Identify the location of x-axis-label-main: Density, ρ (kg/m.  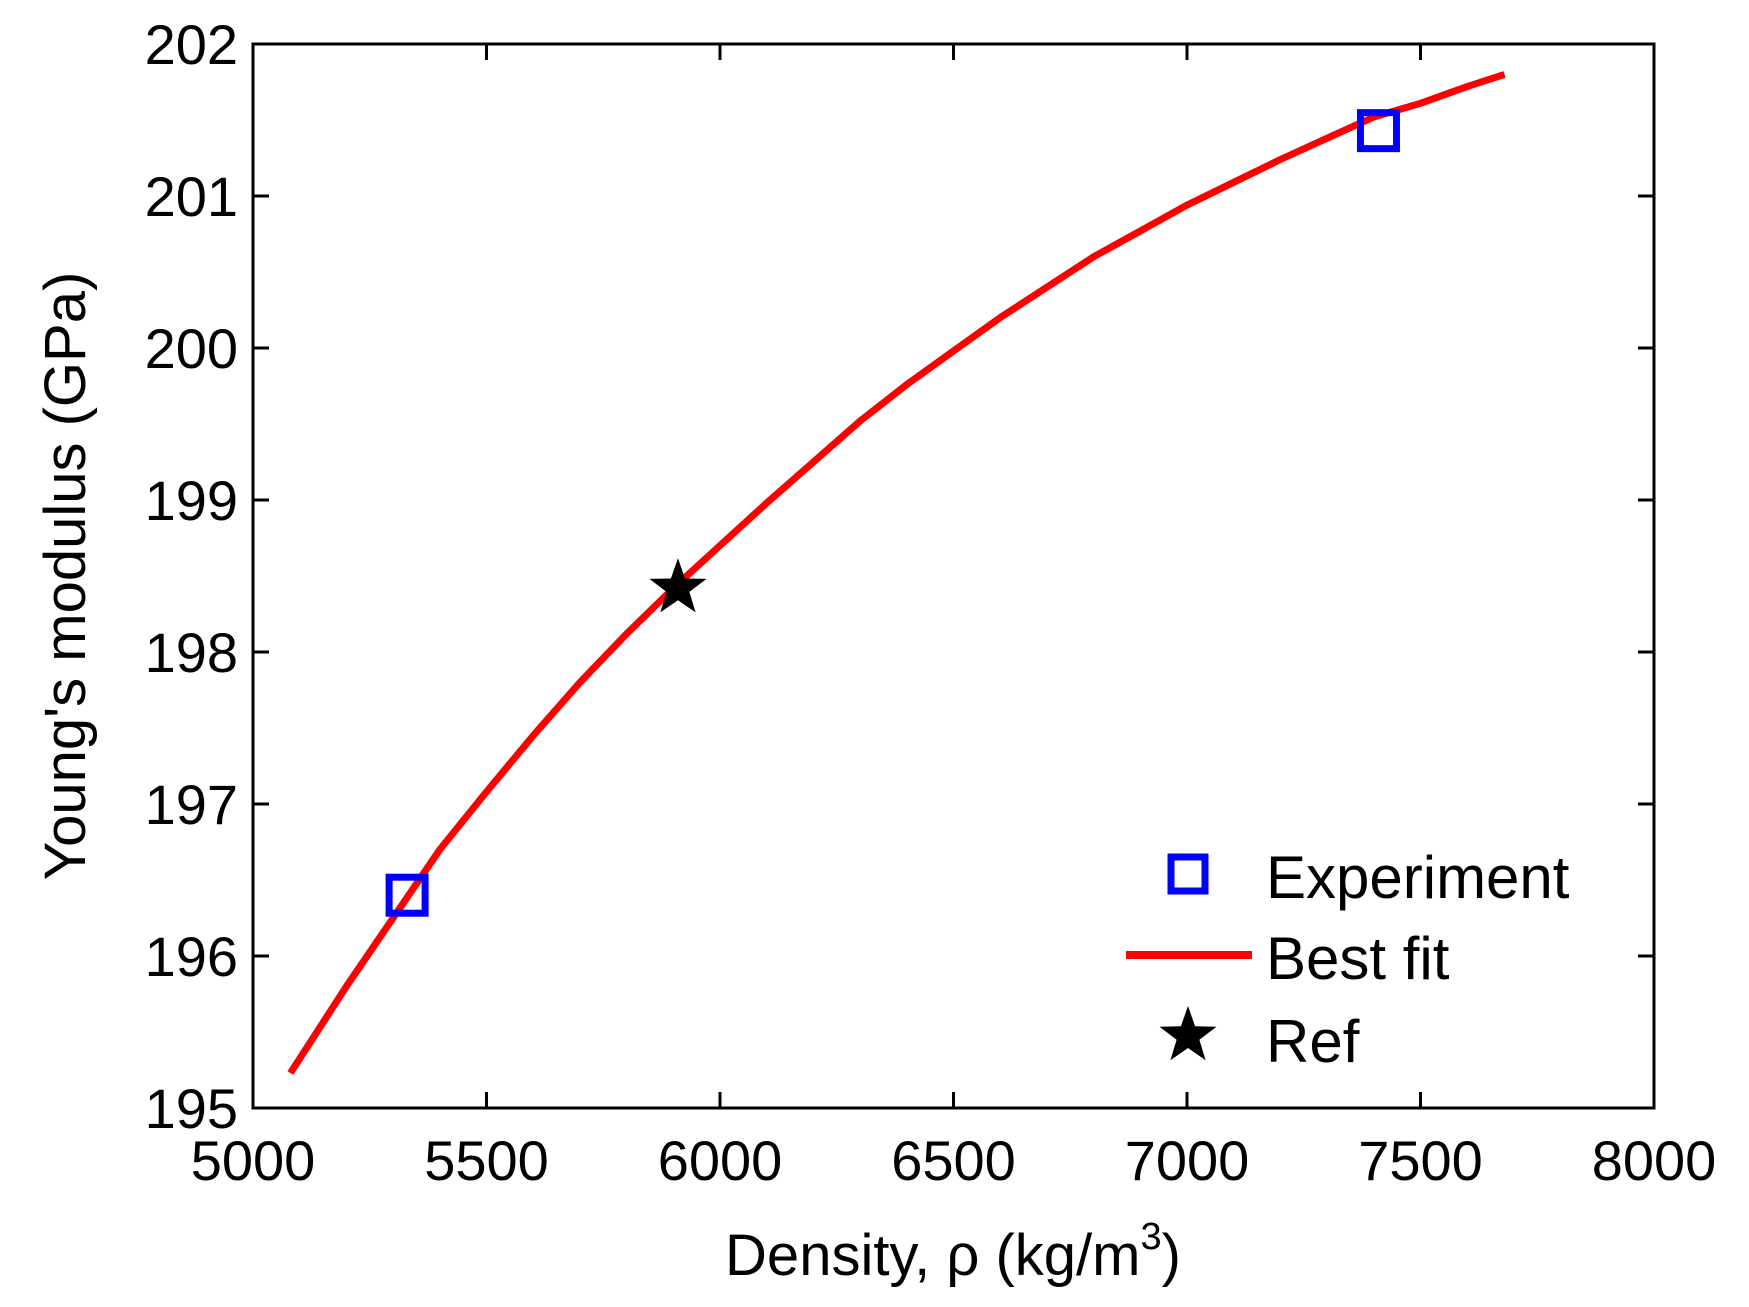
(932, 1255).